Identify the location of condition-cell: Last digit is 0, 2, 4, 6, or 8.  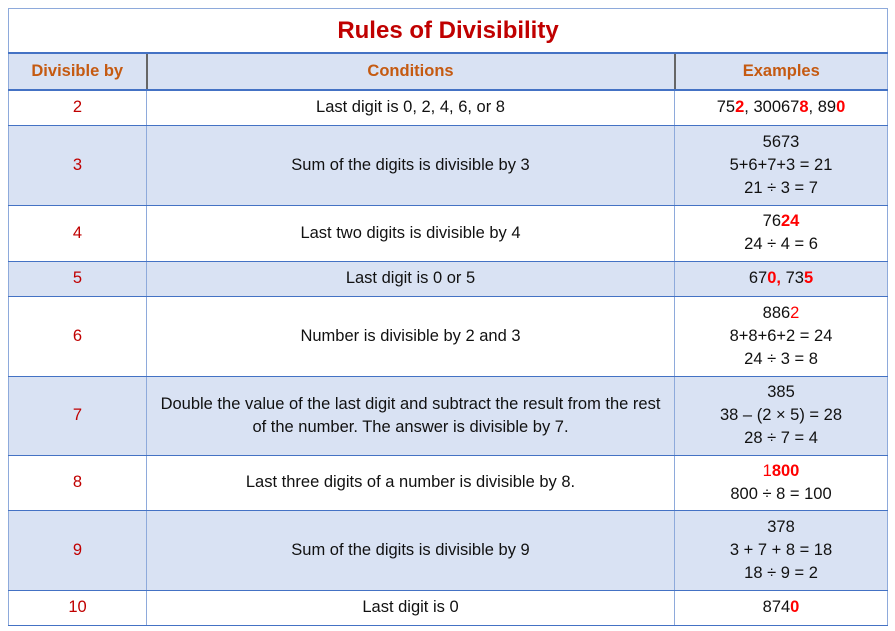
(410, 107).